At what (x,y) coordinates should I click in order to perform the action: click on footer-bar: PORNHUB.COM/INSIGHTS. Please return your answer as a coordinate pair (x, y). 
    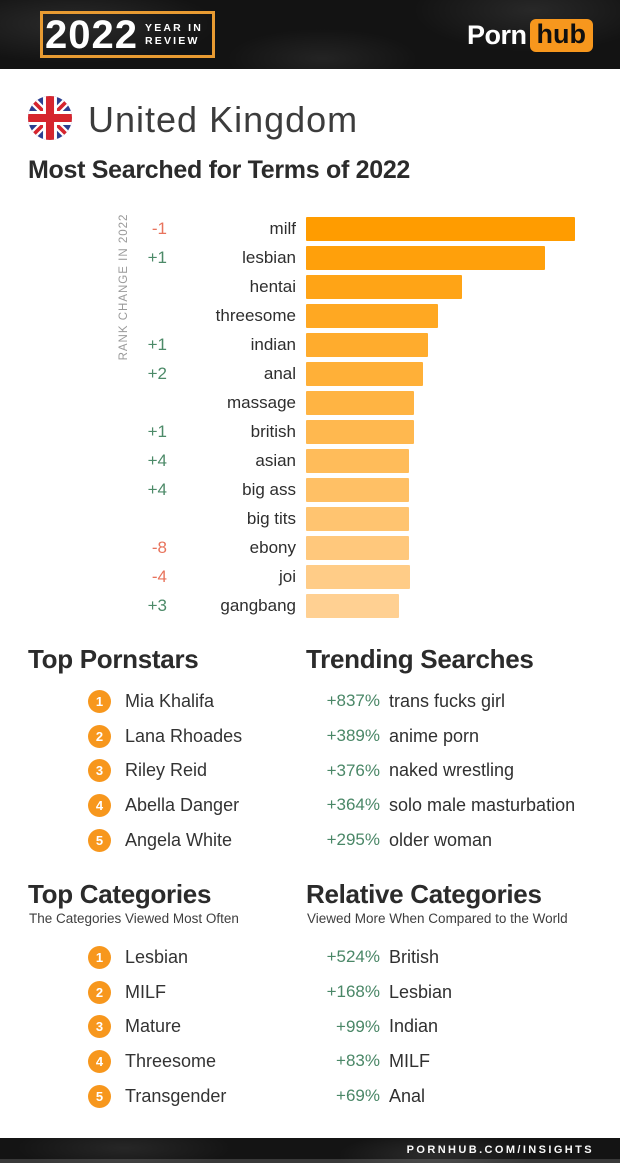
    Looking at the image, I should click on (310, 1150).